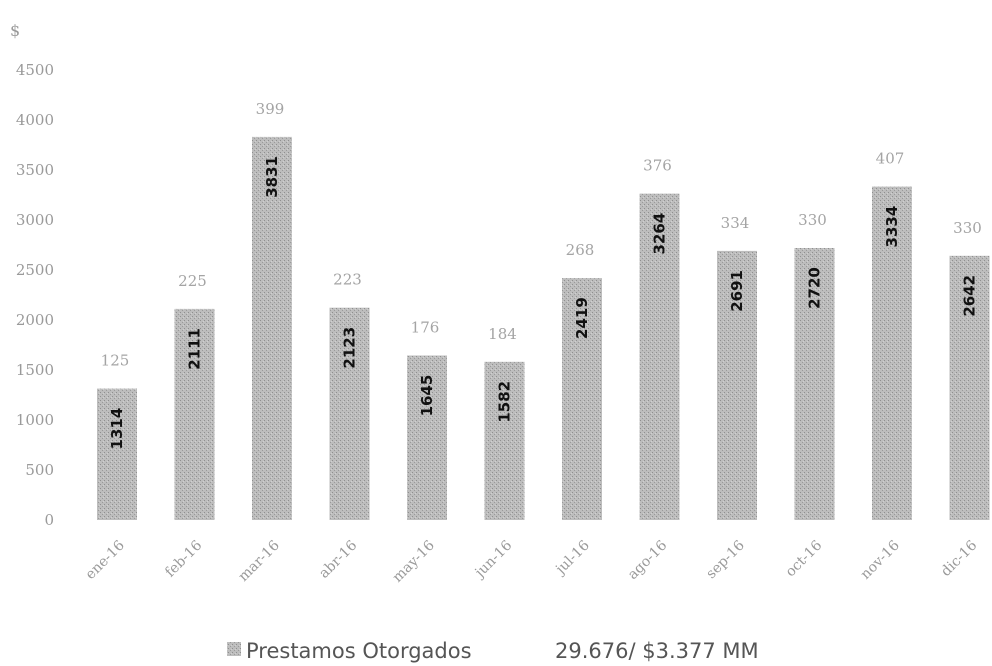 The height and width of the screenshot is (666, 992). Describe the element at coordinates (414, 561) in the screenshot. I see `x-tick-label: may-16` at that location.